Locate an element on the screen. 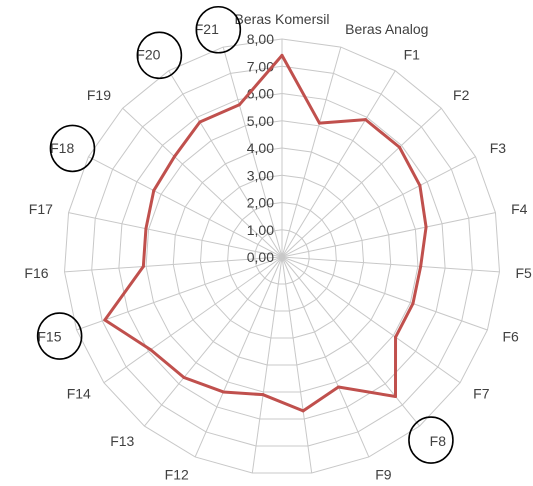 The height and width of the screenshot is (486, 533). tick-label: 7,00 is located at coordinates (260, 66).